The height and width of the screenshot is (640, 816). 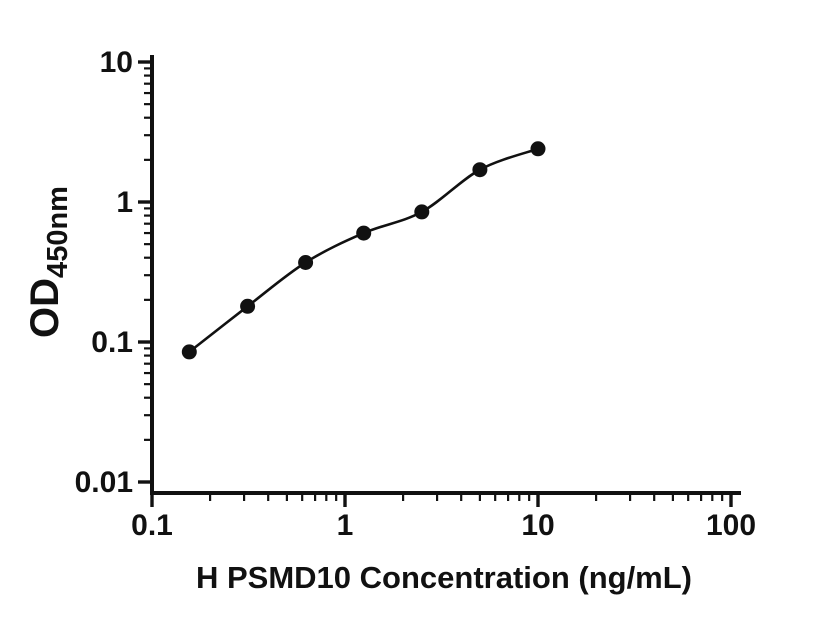 I want to click on x-tick-label: 100, so click(x=731, y=525).